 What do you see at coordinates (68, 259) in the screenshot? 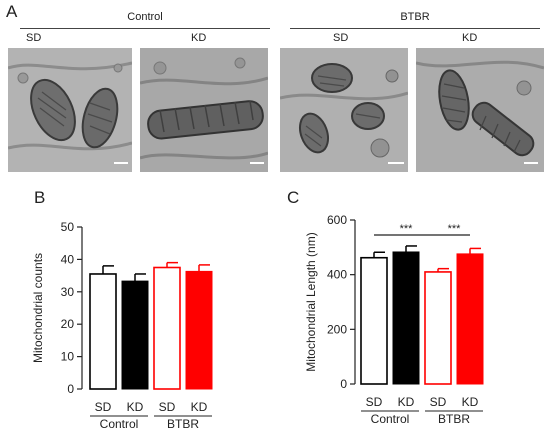
I see `y-tick-label-40: 40` at bounding box center [68, 259].